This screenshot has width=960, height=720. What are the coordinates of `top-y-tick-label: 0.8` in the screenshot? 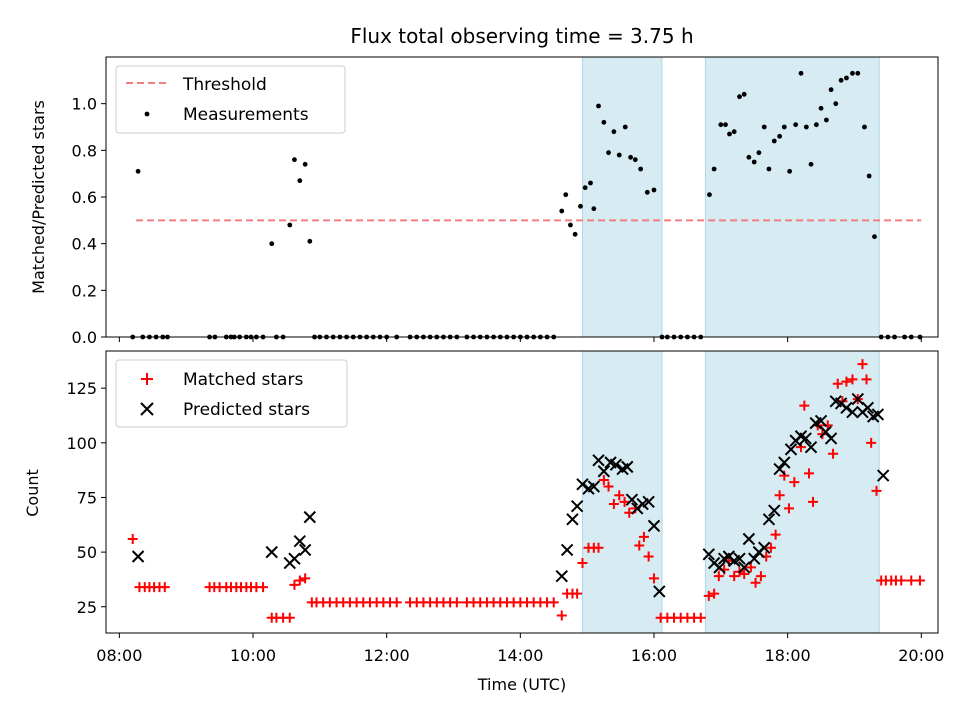 It's located at (84, 150).